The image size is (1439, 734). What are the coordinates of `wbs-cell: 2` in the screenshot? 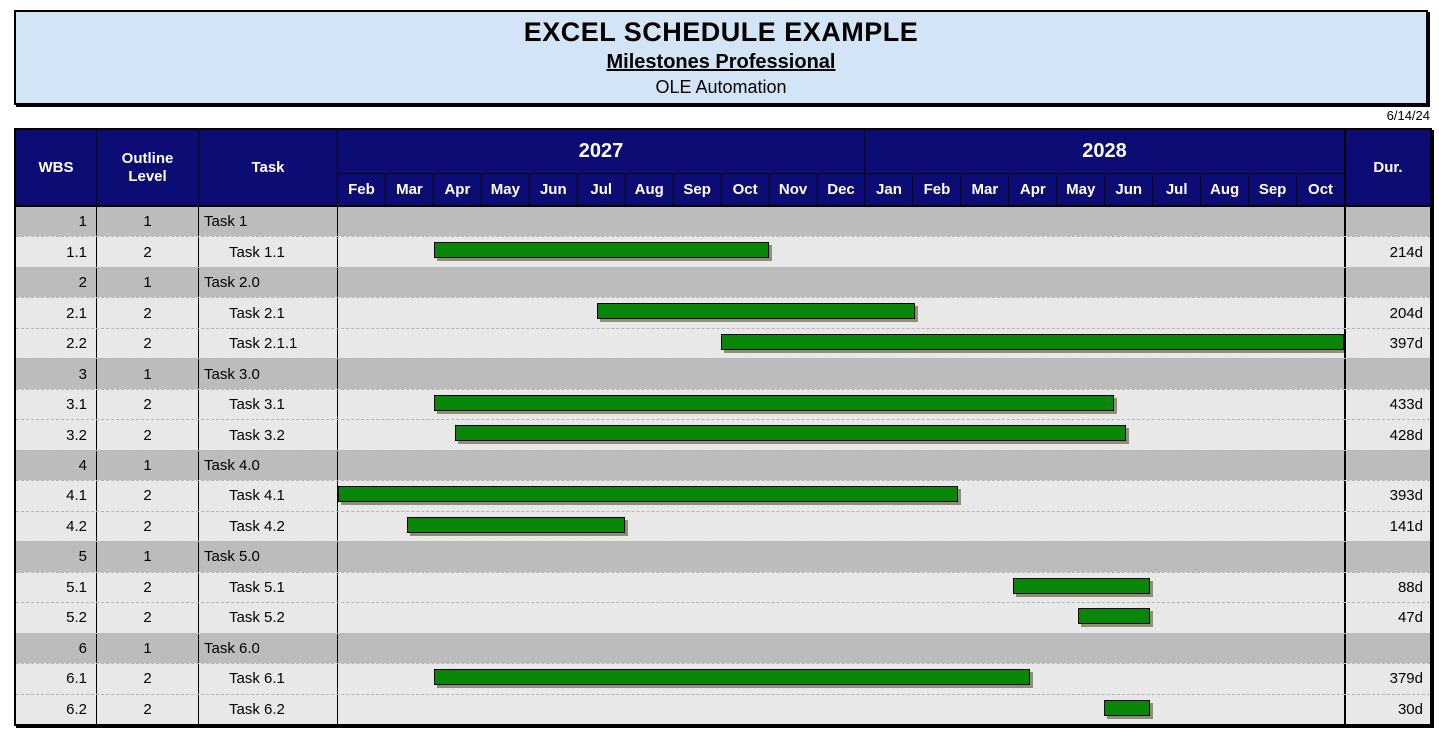 It's located at (56, 282).